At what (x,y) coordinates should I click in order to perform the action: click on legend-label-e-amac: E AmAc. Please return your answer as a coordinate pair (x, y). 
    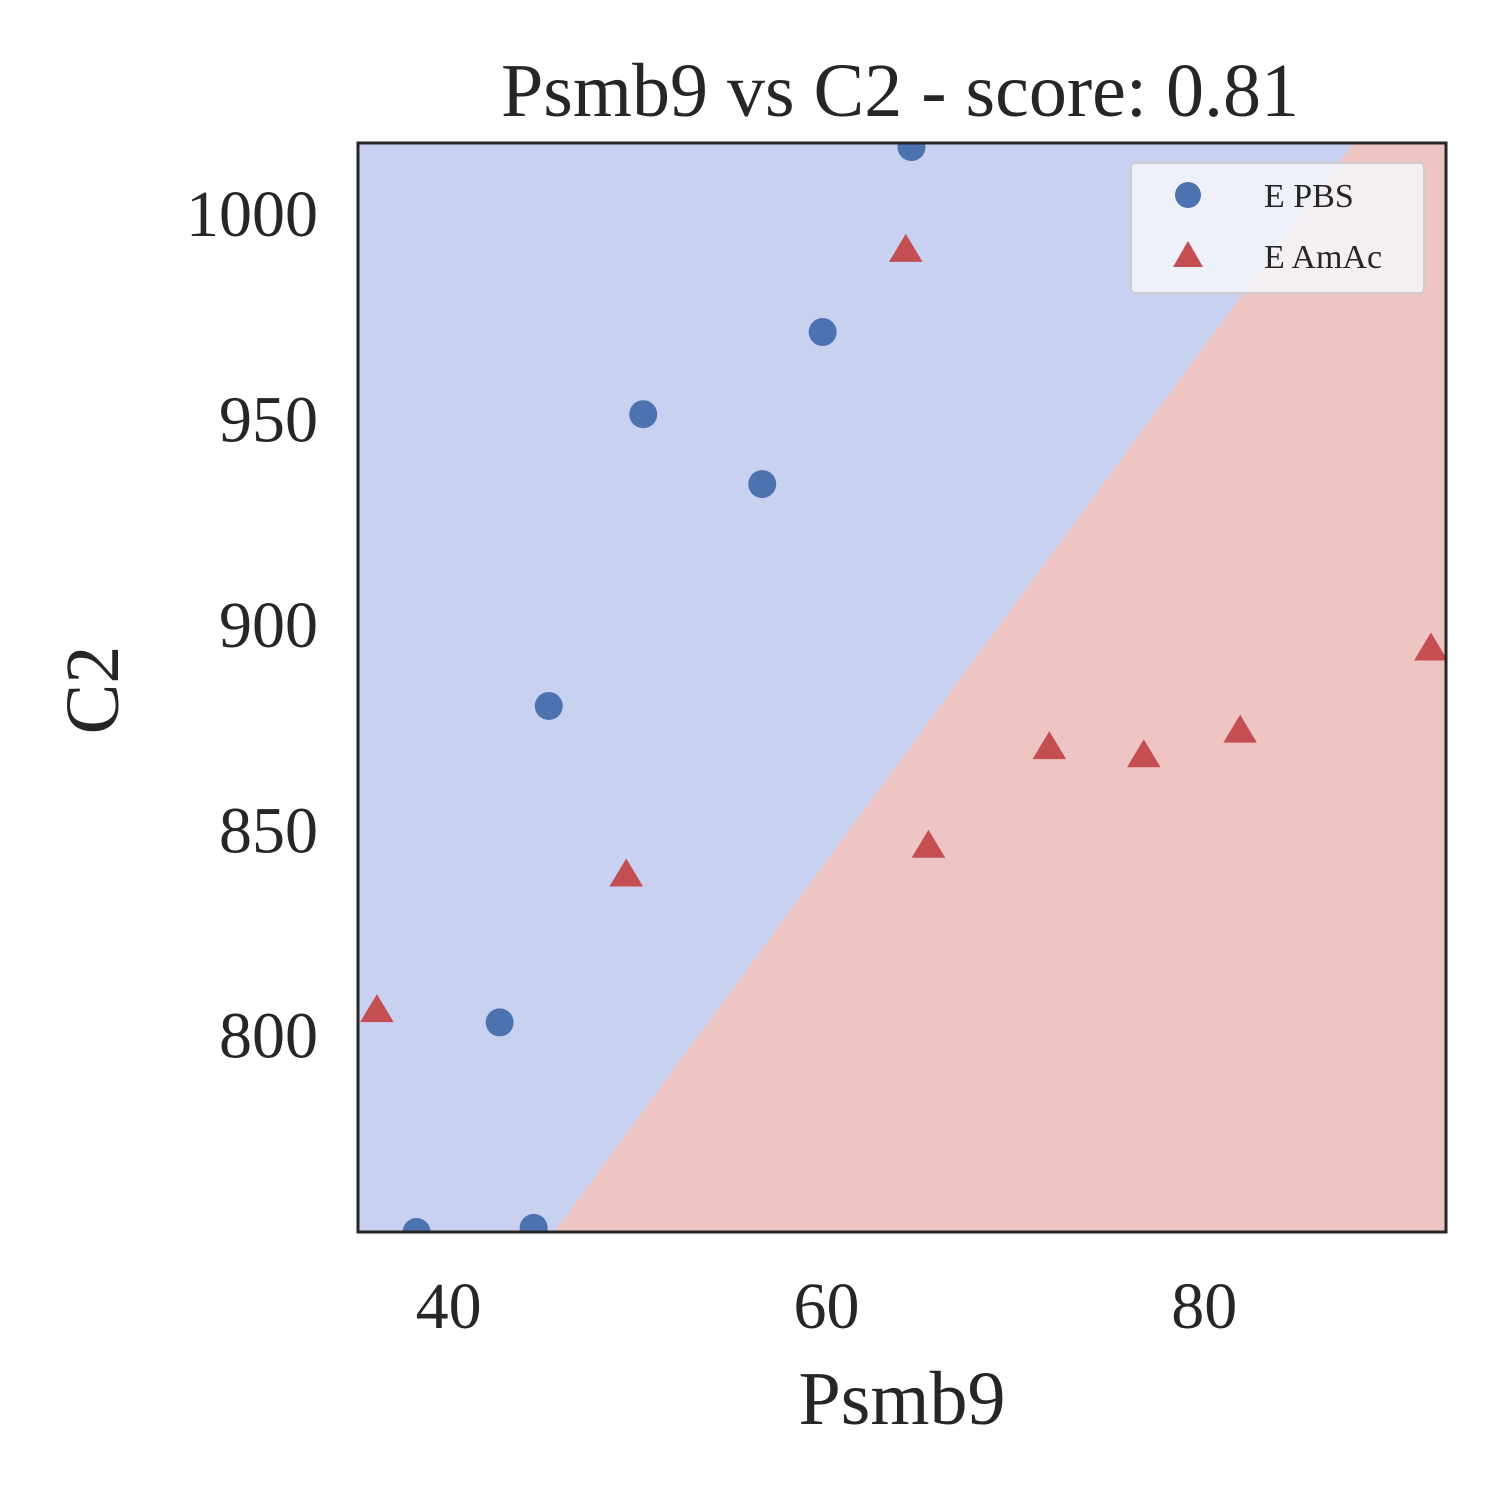
    Looking at the image, I should click on (1323, 257).